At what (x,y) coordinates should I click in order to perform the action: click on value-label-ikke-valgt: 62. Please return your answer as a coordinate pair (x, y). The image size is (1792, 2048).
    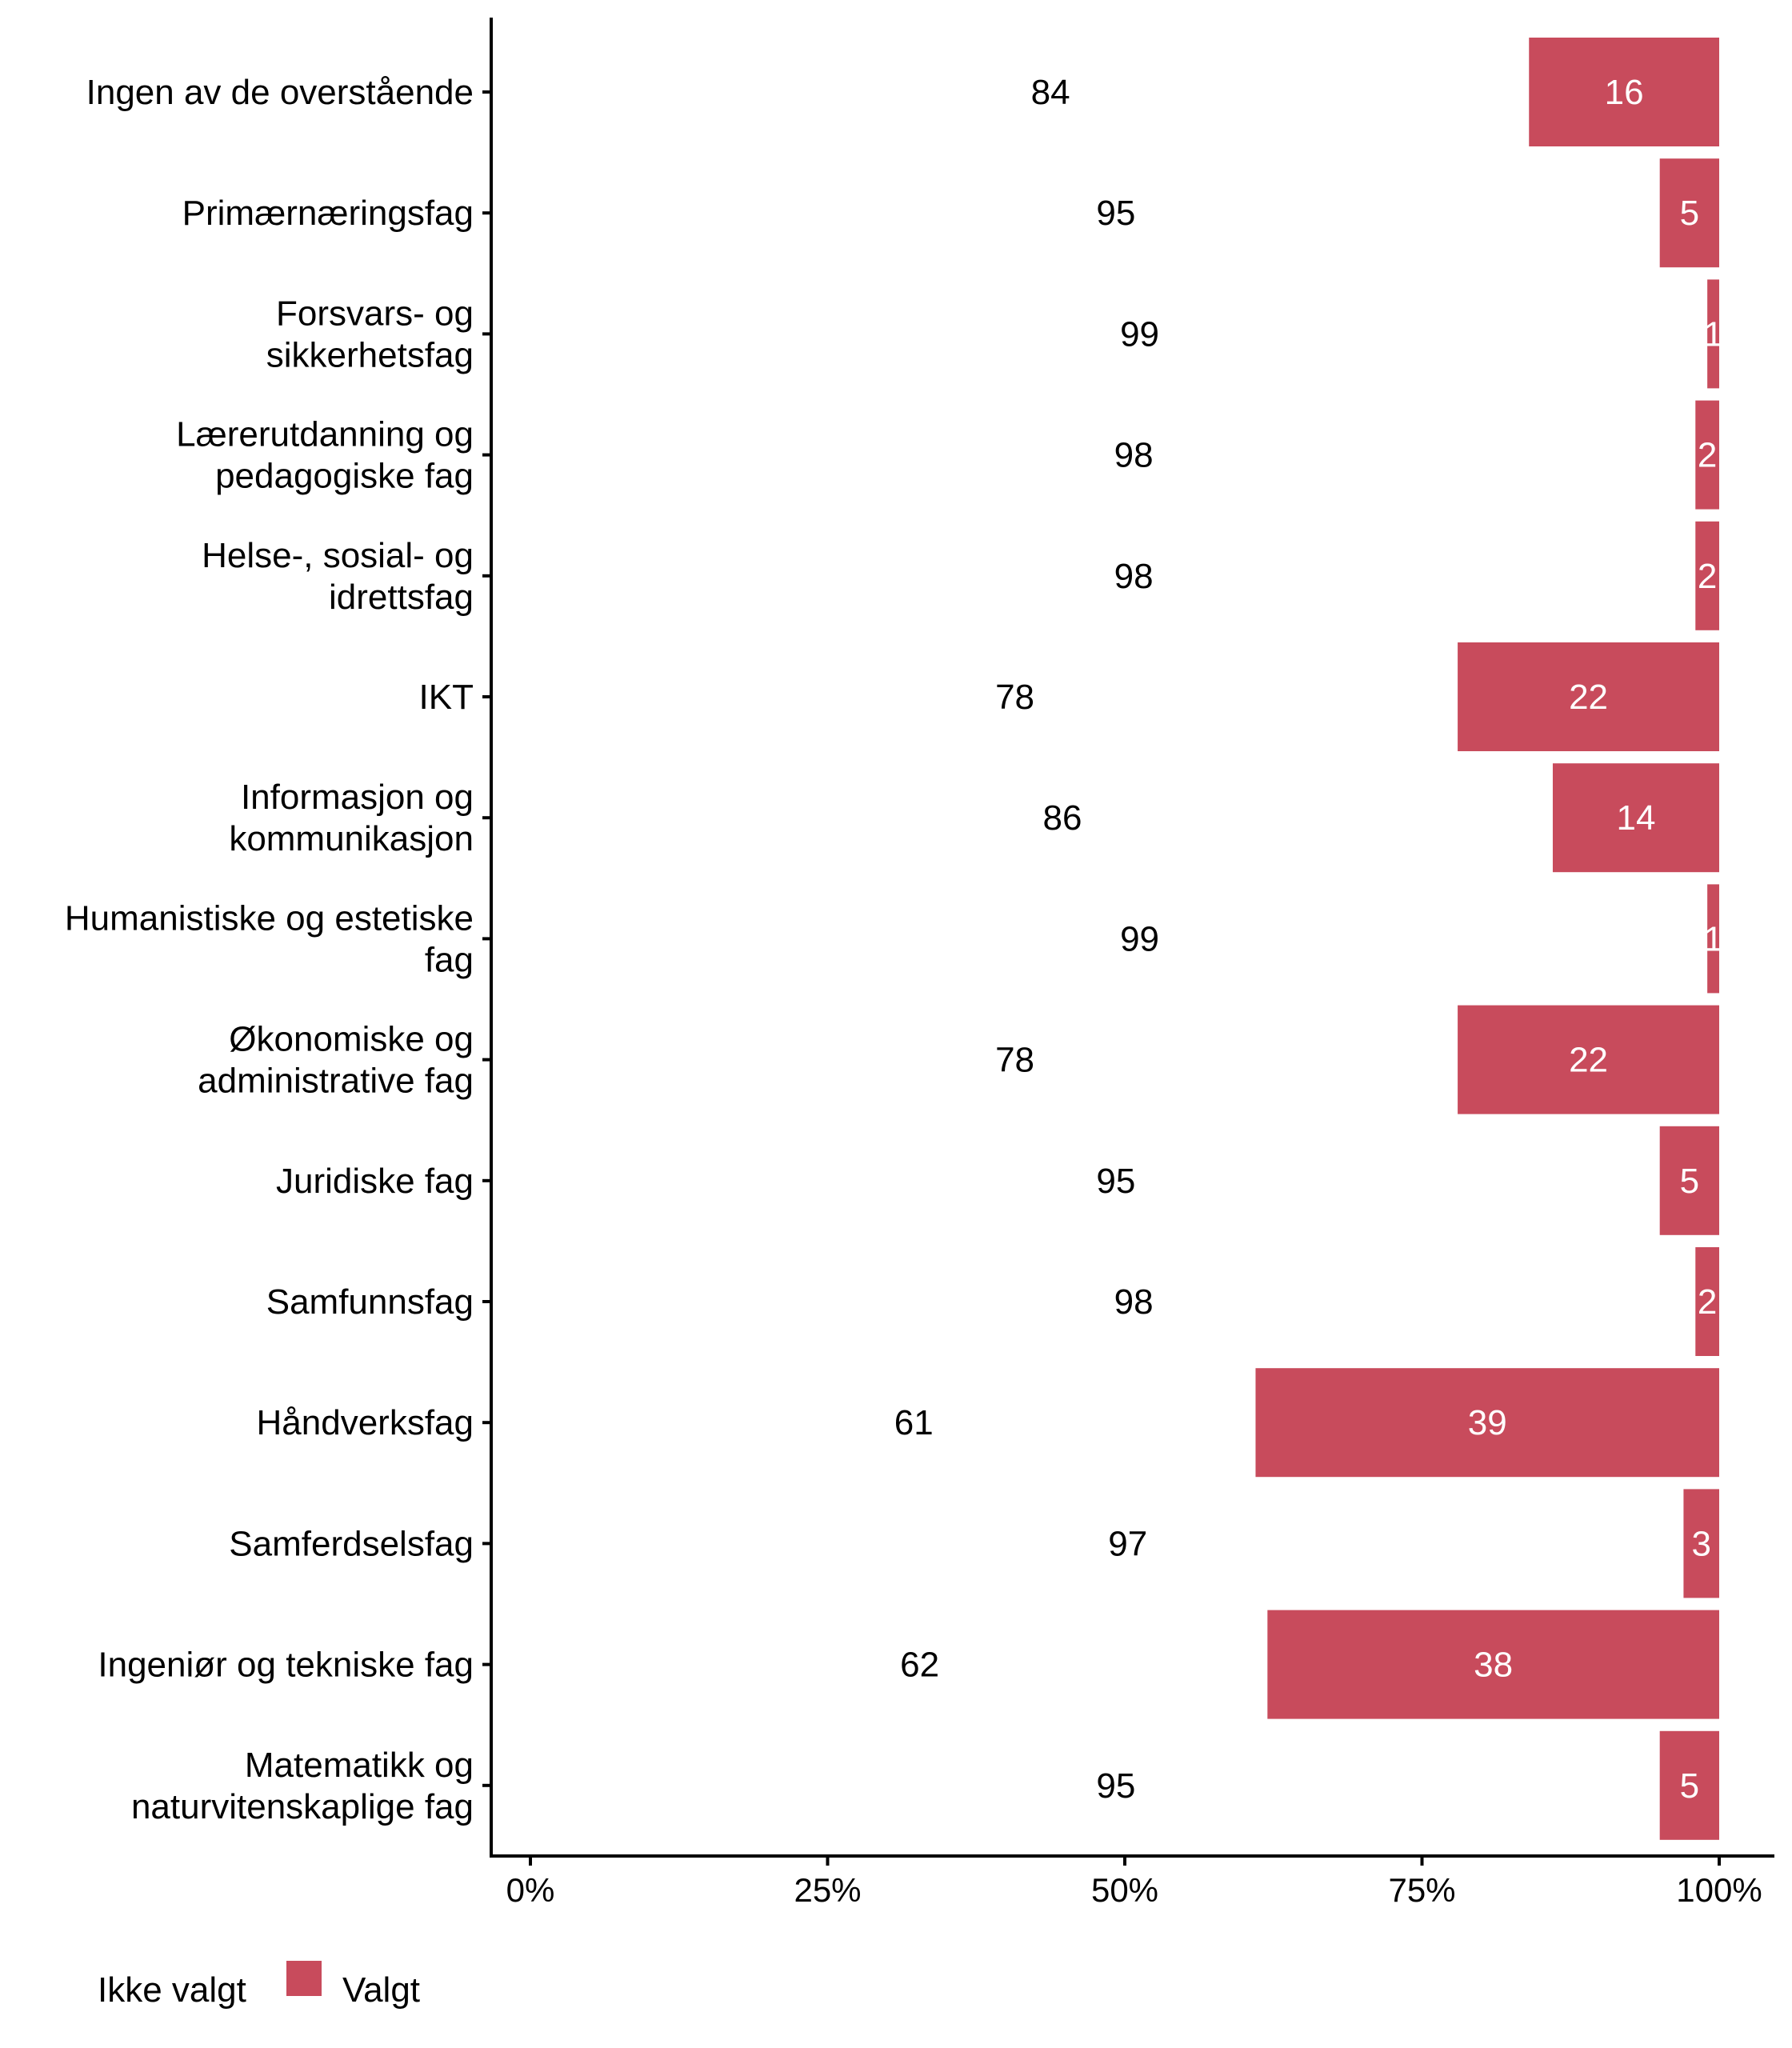
    Looking at the image, I should click on (919, 1665).